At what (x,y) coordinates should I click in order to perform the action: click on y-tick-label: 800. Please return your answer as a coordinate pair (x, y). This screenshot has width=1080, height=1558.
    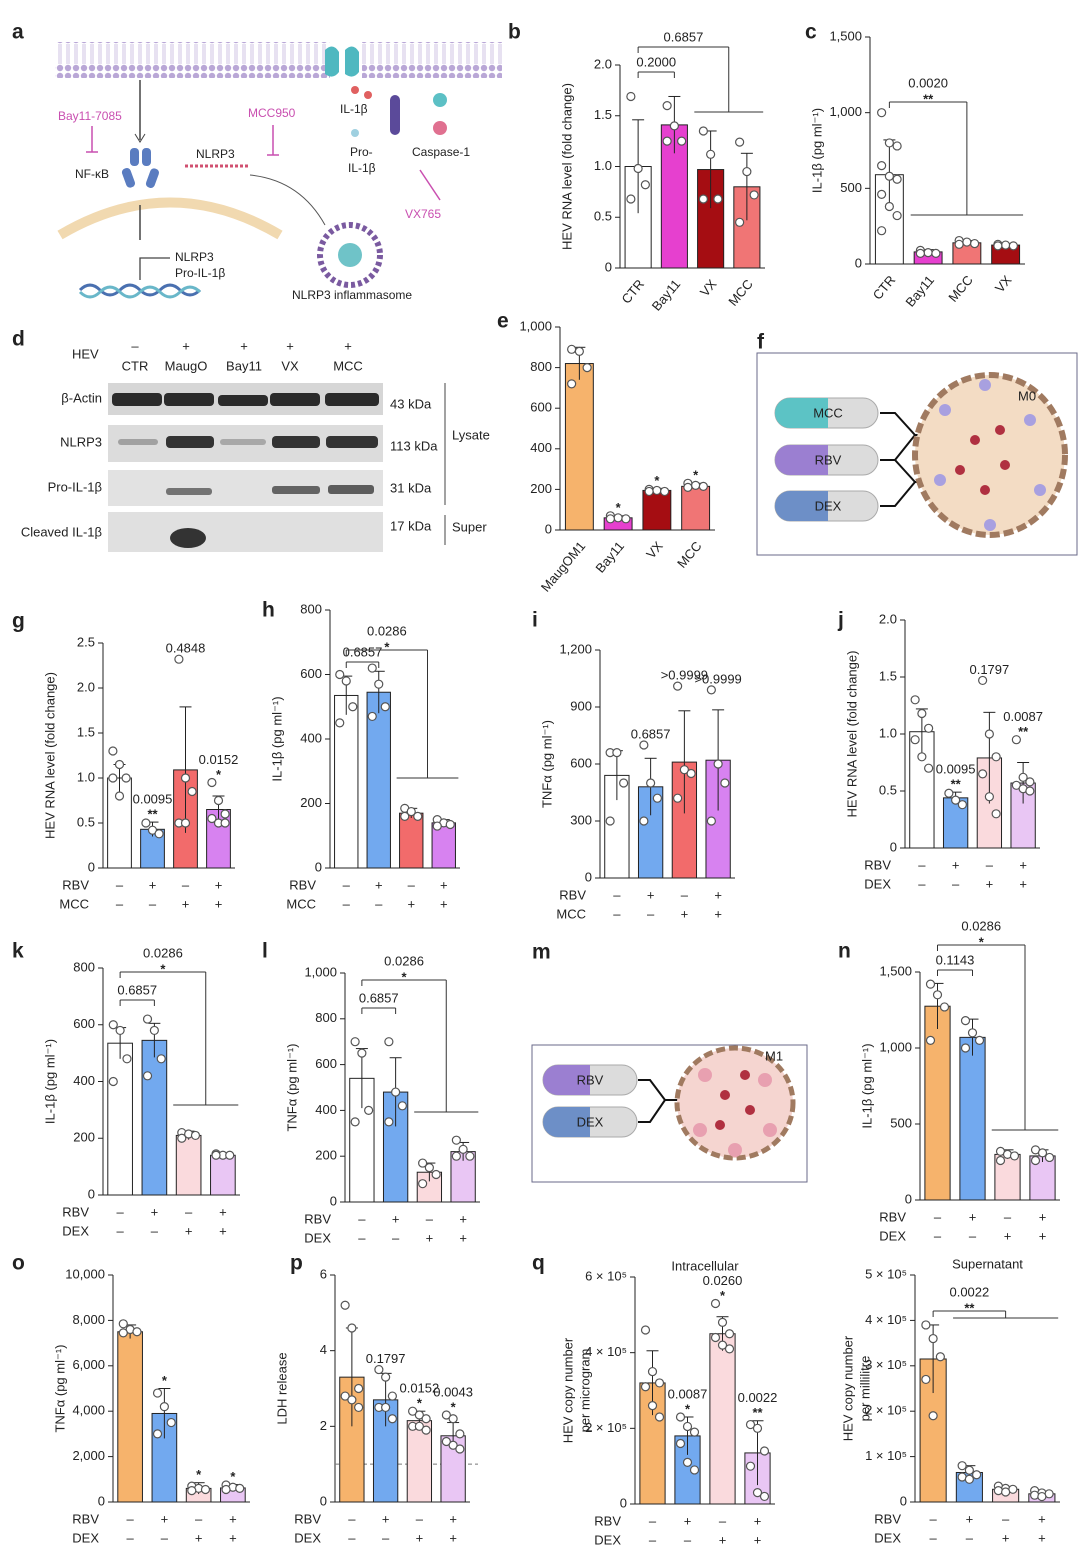
    Looking at the image, I should click on (541, 366).